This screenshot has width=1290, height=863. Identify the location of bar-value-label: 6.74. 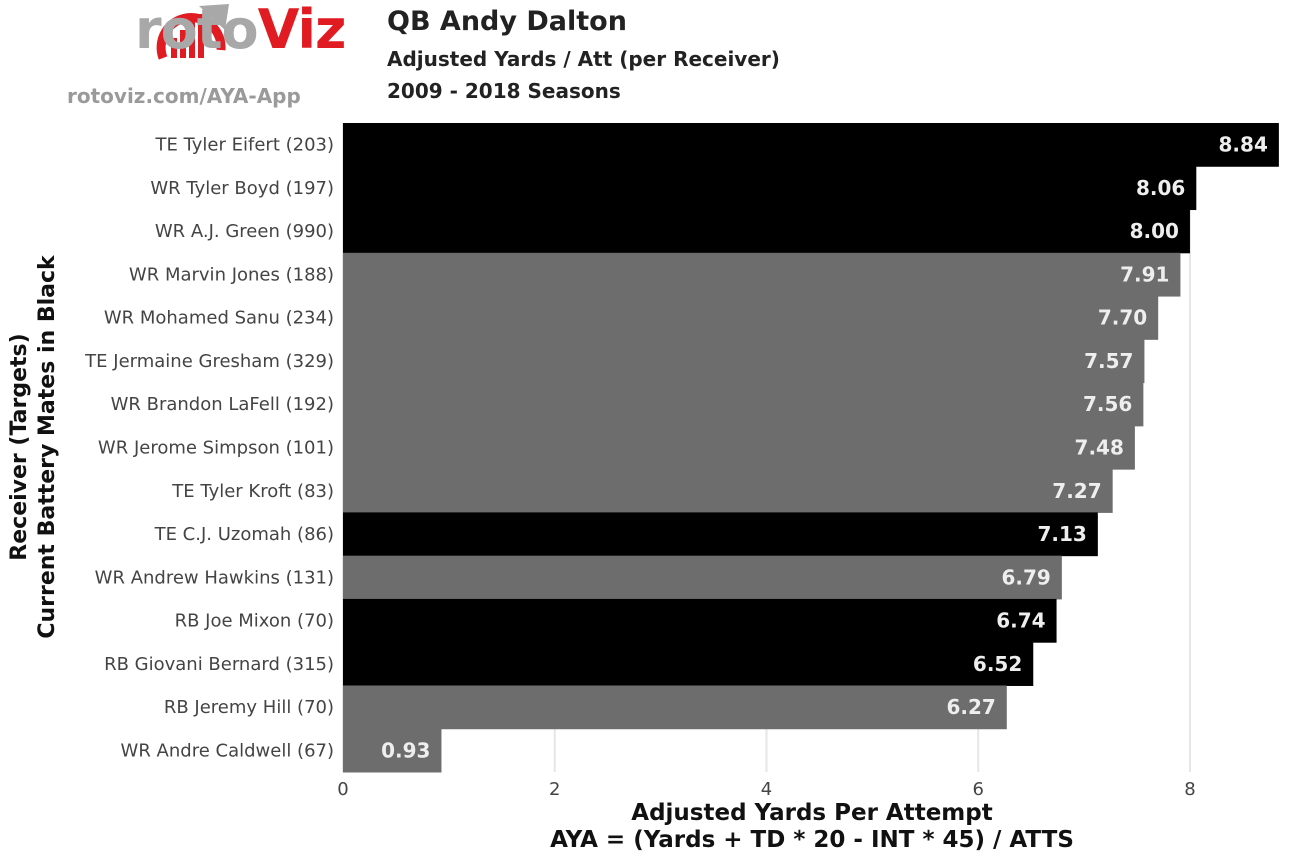
(1020, 621).